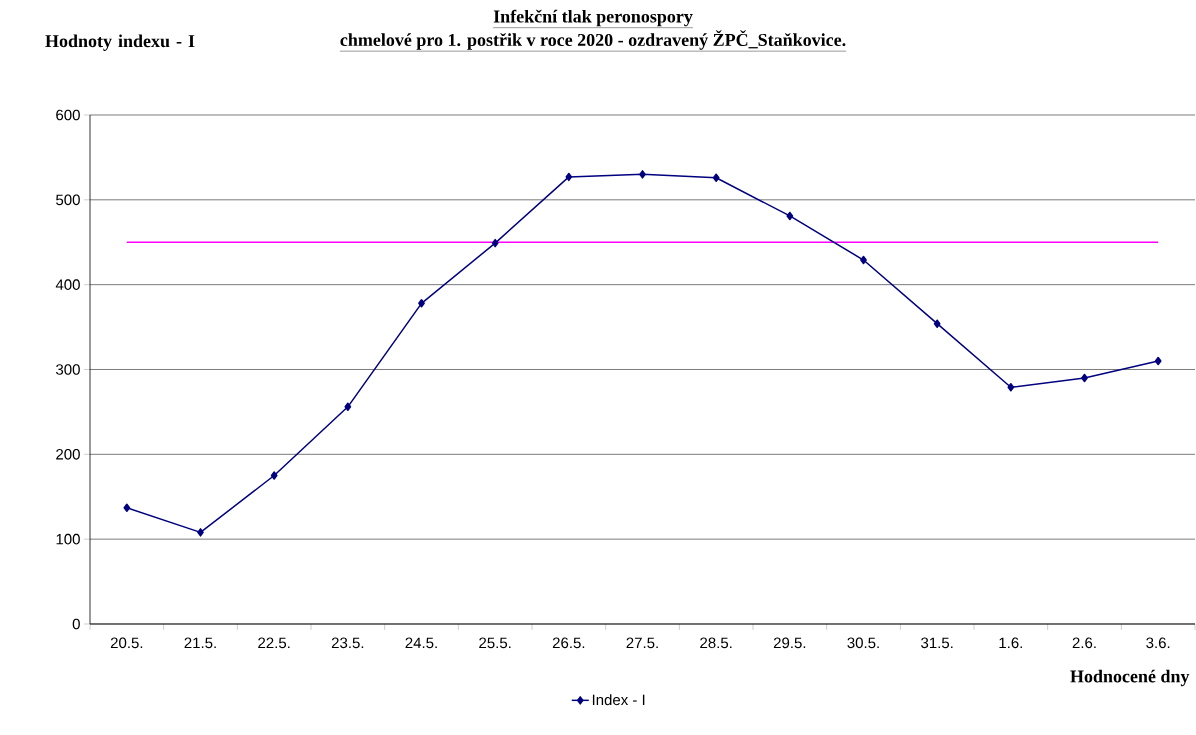 The height and width of the screenshot is (735, 1196). Describe the element at coordinates (863, 643) in the screenshot. I see `x-tick-label: 30.5.` at that location.